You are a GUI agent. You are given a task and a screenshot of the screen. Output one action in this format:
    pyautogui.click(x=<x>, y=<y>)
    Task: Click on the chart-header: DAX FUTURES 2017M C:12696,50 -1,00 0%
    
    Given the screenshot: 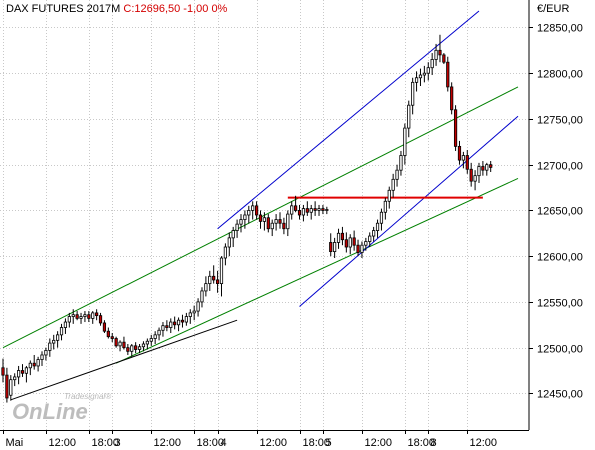 What is the action you would take?
    pyautogui.click(x=116, y=9)
    